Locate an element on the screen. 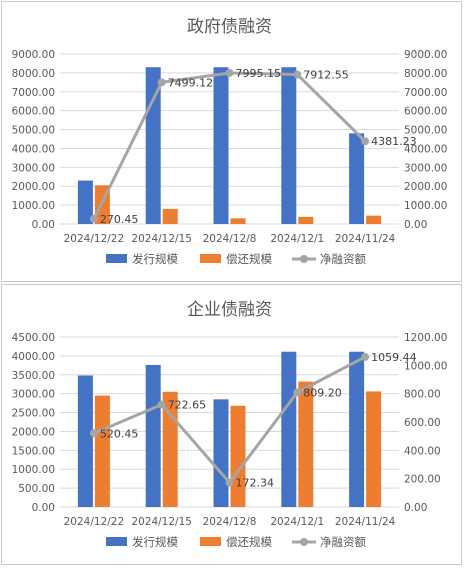 The height and width of the screenshot is (568, 464). chart-1-legend-label: 发行规模 is located at coordinates (155, 542).